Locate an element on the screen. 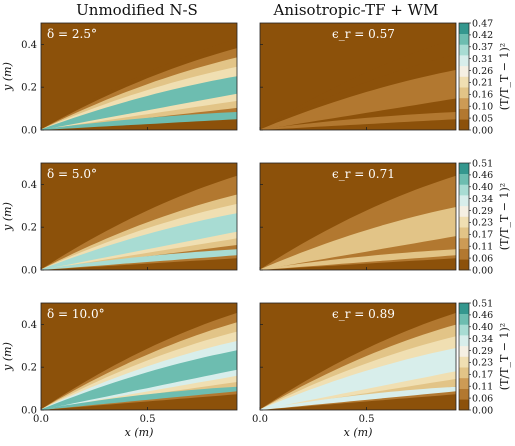 This screenshot has width=515, height=446. contour-panel-right-row3: ϵ_r = 0.89 0.0 0.5x (m) is located at coordinates (354, 370).